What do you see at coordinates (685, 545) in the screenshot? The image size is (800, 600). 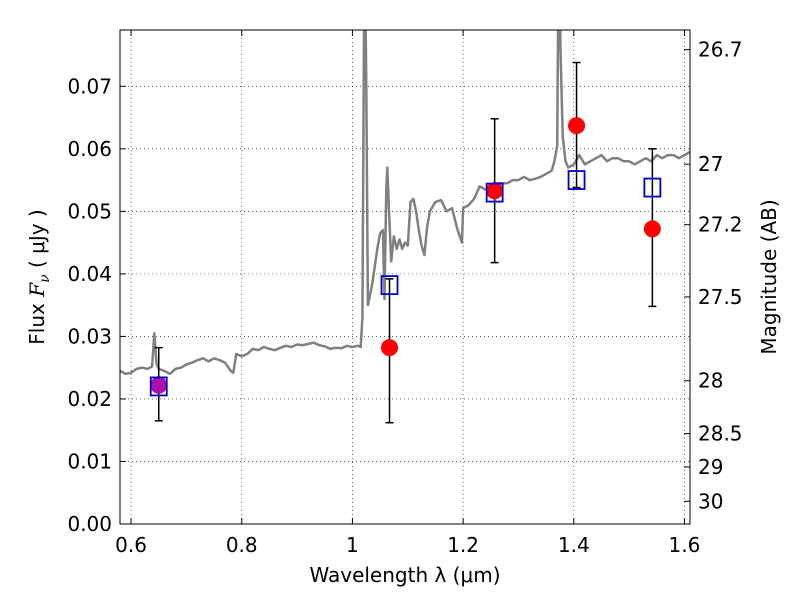 I see `x-tick-label: 1.6` at bounding box center [685, 545].